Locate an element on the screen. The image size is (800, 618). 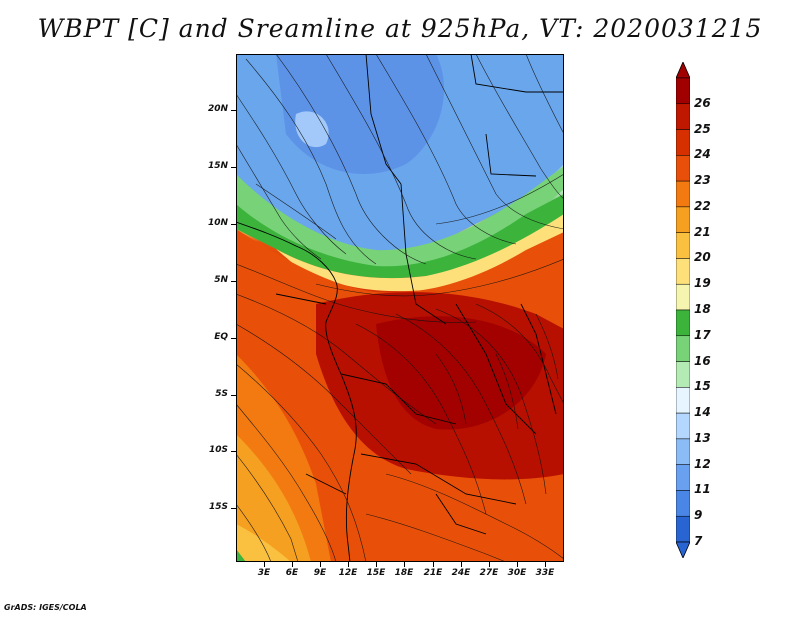
lat-tick-label: 5S is located at coordinates (221, 394).